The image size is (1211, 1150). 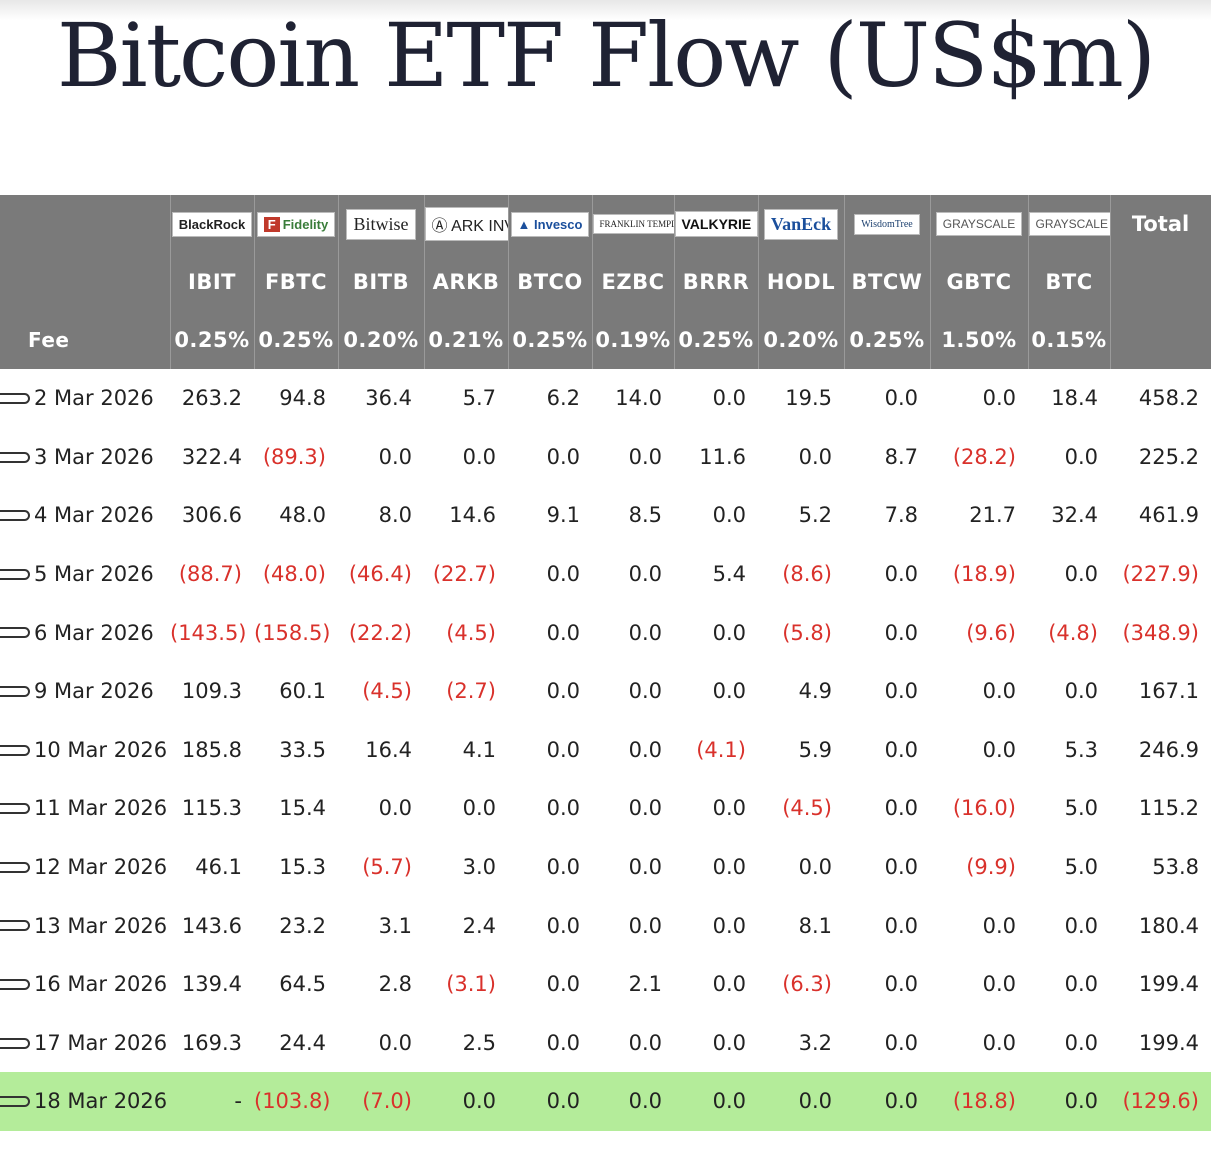 What do you see at coordinates (984, 574) in the screenshot?
I see `flow-cell-gbtc: (18.9)` at bounding box center [984, 574].